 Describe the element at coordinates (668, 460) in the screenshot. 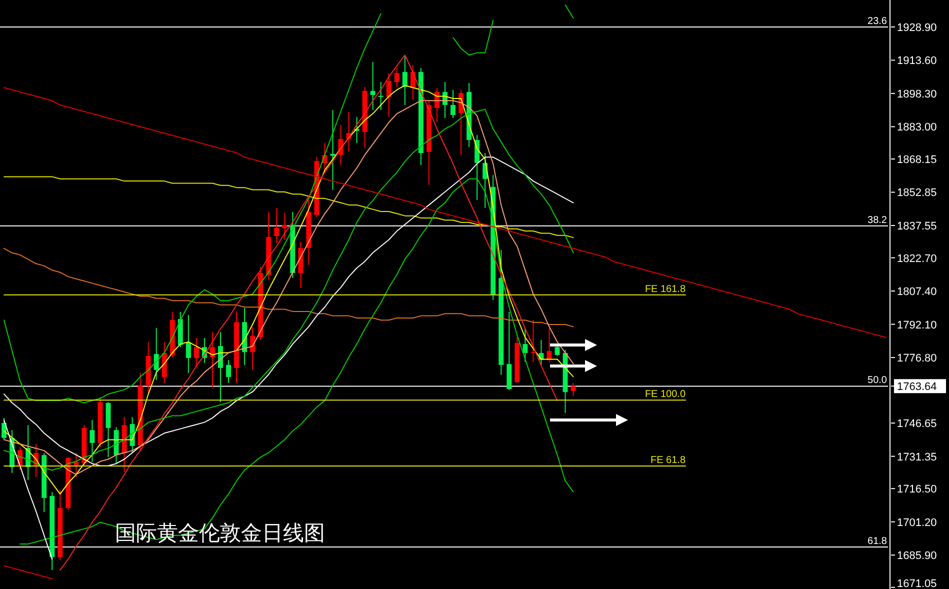

I see `series-label: FE 61.8` at that location.